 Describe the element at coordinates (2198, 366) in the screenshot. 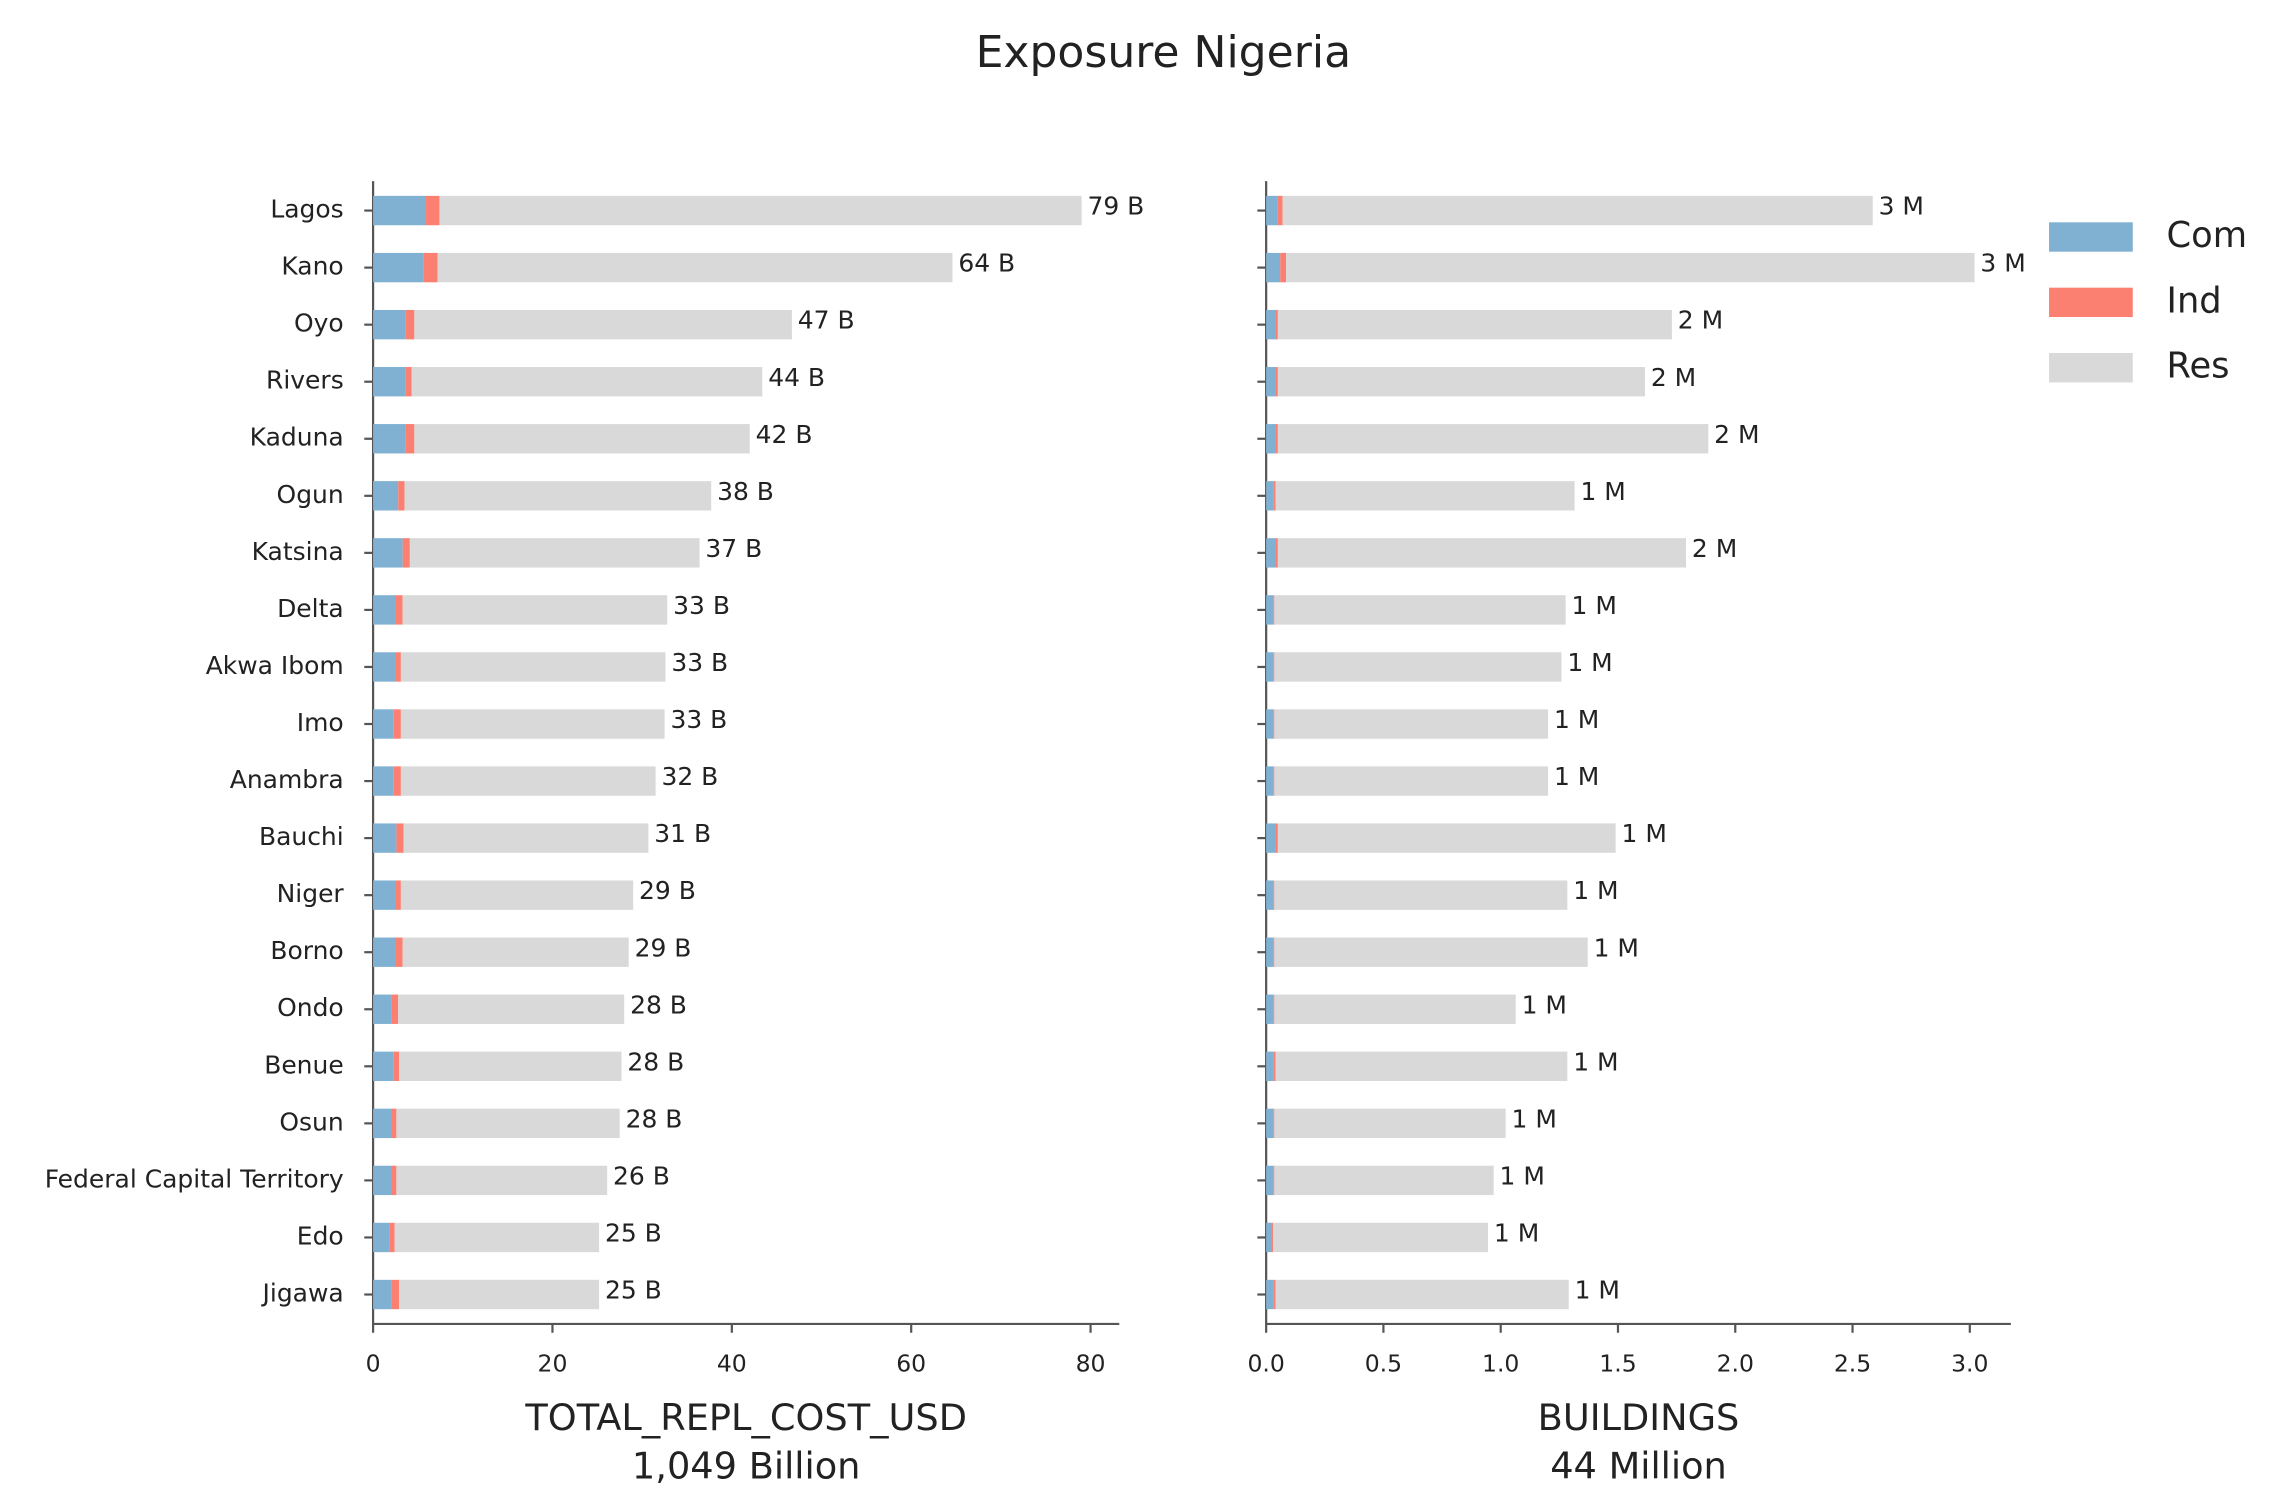

I see `legend-label: Res` at that location.